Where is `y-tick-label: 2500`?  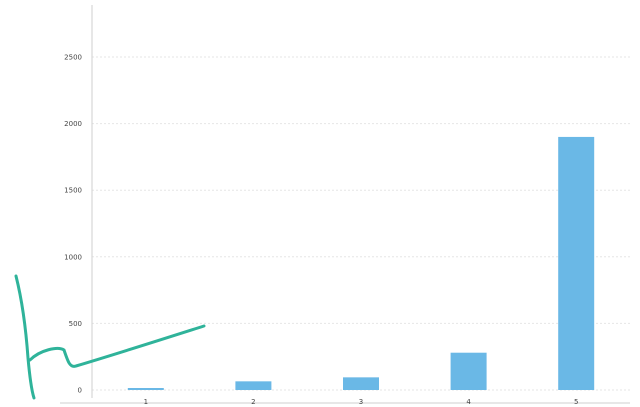
y-tick-label: 2500 is located at coordinates (73, 58).